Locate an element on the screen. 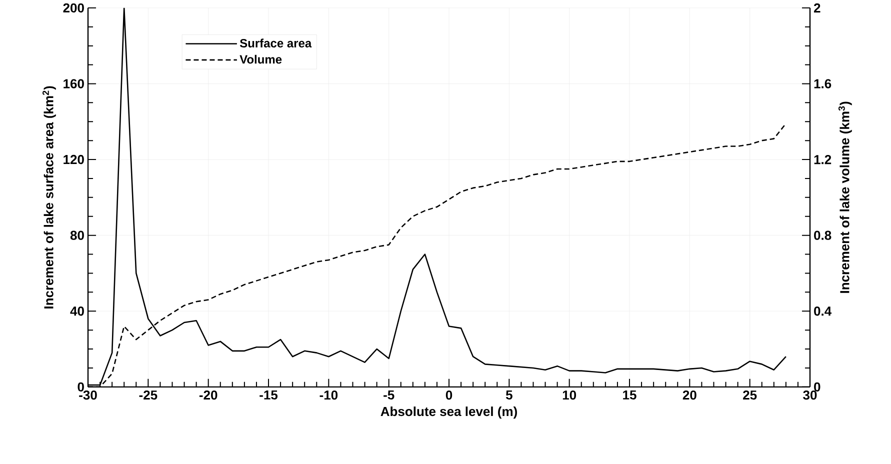  x-tick-label: -15 is located at coordinates (269, 395).